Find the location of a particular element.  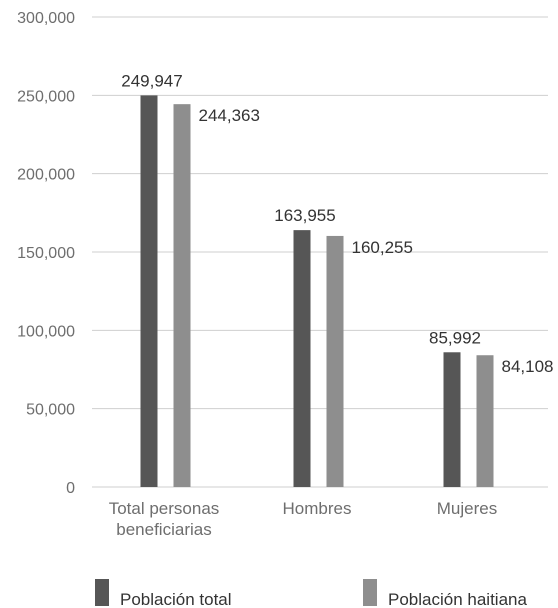

data-label: 160,255 is located at coordinates (382, 247).